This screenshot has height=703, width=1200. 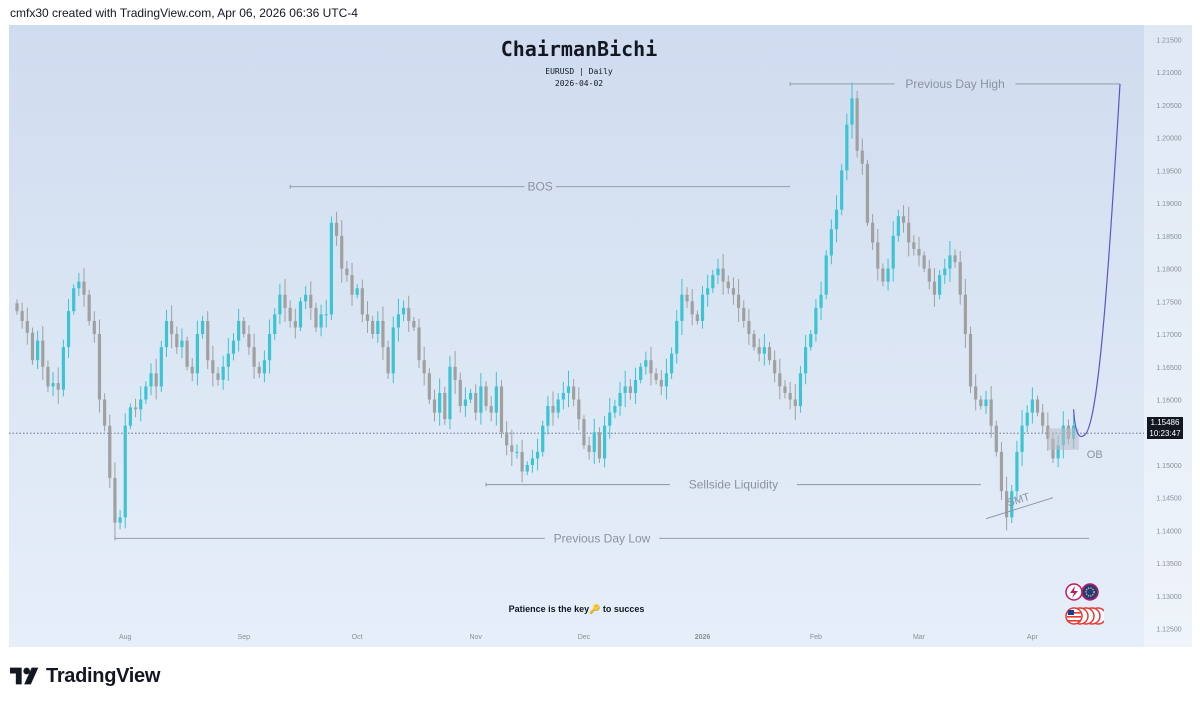 What do you see at coordinates (1168, 336) in the screenshot?
I see `price-axis` at bounding box center [1168, 336].